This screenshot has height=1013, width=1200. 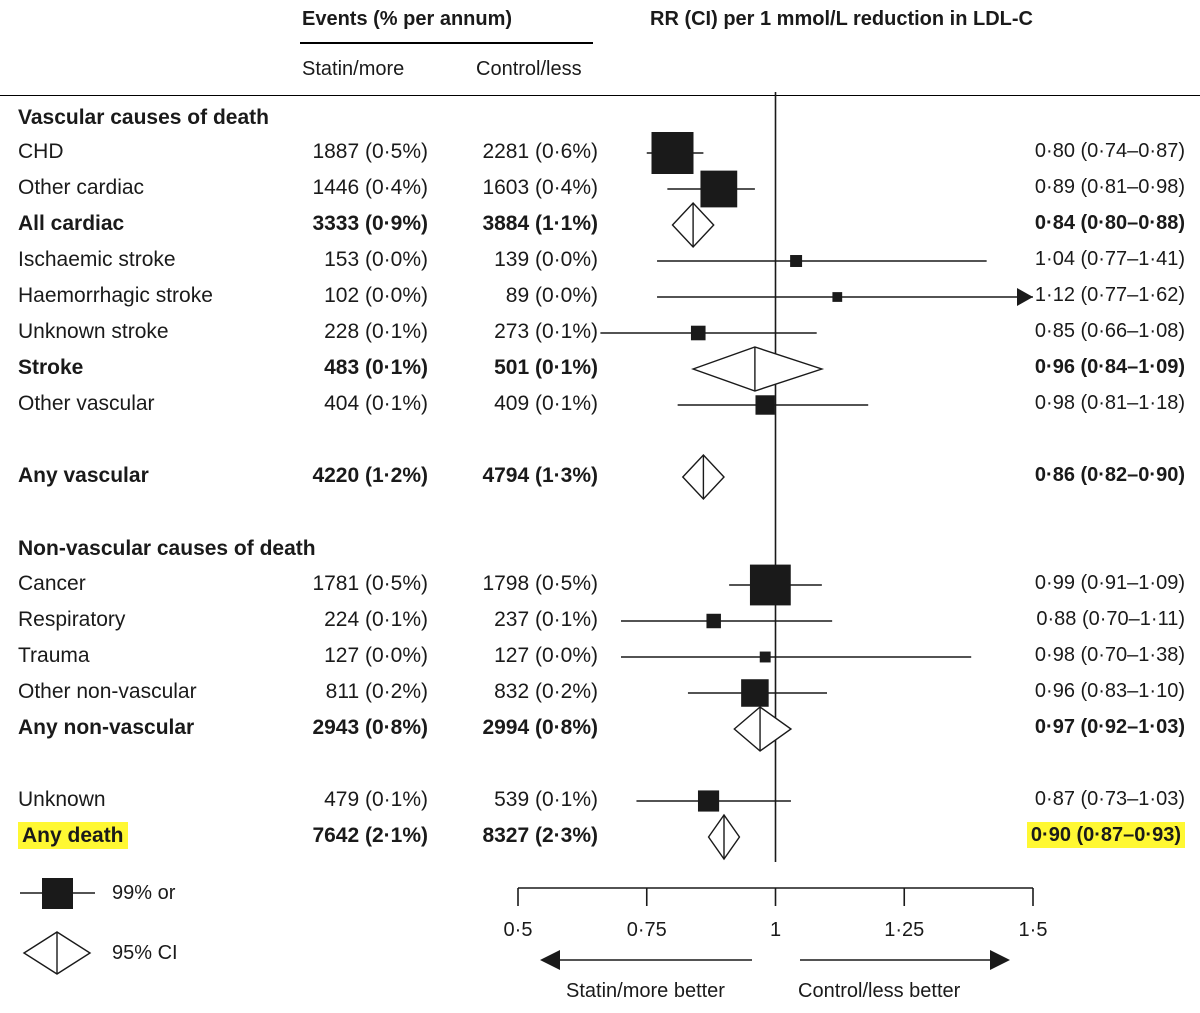 I want to click on row-label: Other non-vascular, so click(x=107, y=691).